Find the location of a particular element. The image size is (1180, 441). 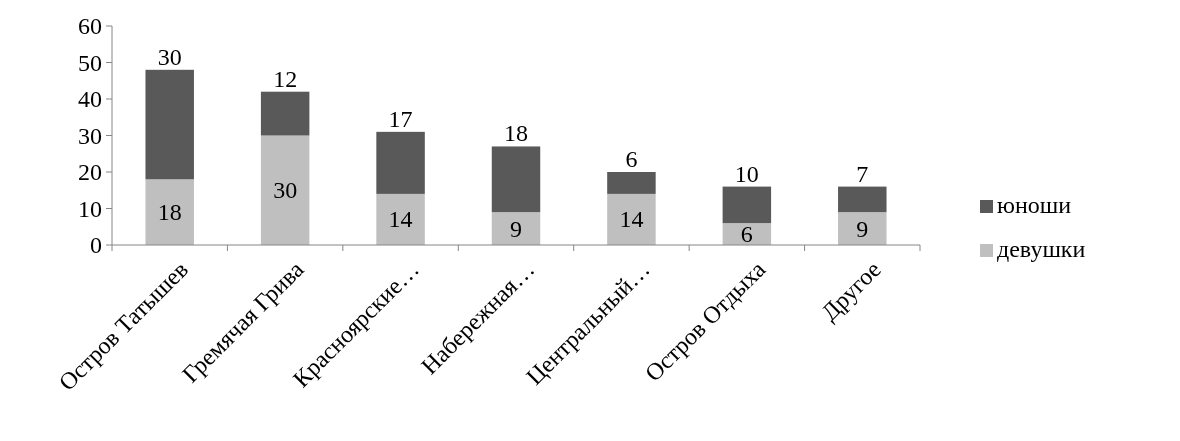

y-tick-label: 50 is located at coordinates (90, 62).